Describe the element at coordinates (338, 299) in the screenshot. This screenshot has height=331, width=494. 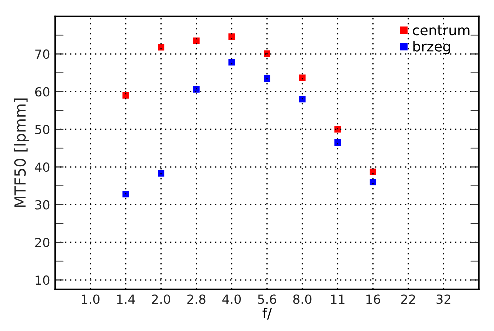
I see `x-tick-label: 11` at that location.